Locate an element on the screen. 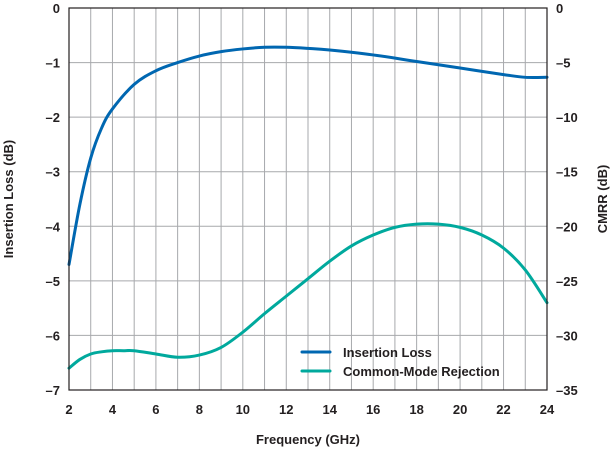  legend-label-common-mode-rejection: Common-Mode Rejection is located at coordinates (421, 371).